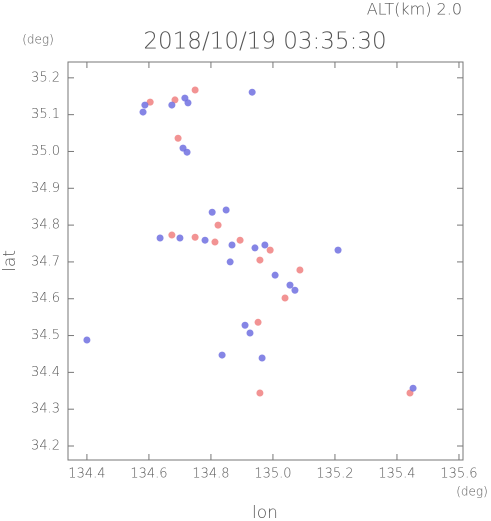 The image size is (491, 521). Describe the element at coordinates (38, 40) in the screenshot. I see `y-unit: (deg)` at that location.